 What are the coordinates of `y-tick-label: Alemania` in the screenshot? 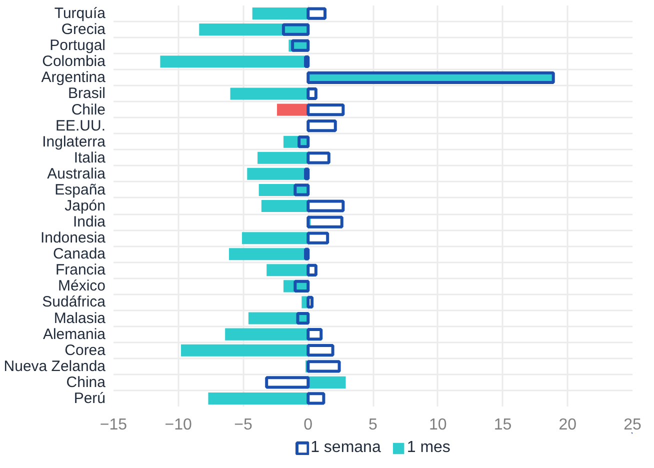 It's located at (74, 334).